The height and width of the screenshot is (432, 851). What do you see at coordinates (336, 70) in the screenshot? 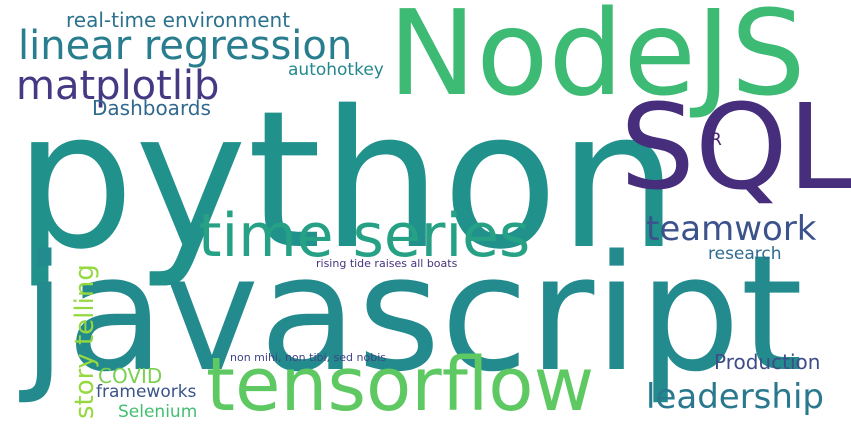
I see `word-autohotkey: autohotkey` at bounding box center [336, 70].